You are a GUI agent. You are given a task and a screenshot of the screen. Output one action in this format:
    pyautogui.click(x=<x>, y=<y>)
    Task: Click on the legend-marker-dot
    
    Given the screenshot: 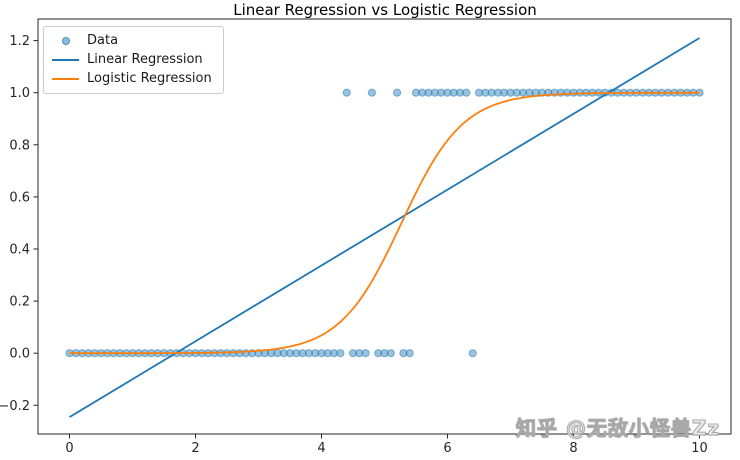 What is the action you would take?
    pyautogui.click(x=65, y=41)
    